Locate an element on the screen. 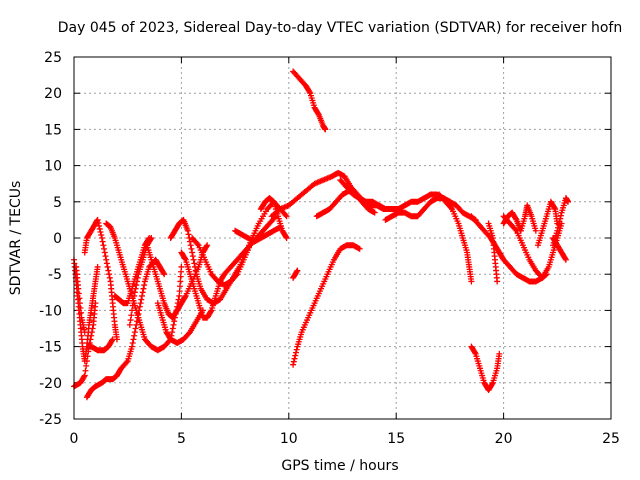 The height and width of the screenshot is (480, 640). x-tick-label: 25 is located at coordinates (611, 439).